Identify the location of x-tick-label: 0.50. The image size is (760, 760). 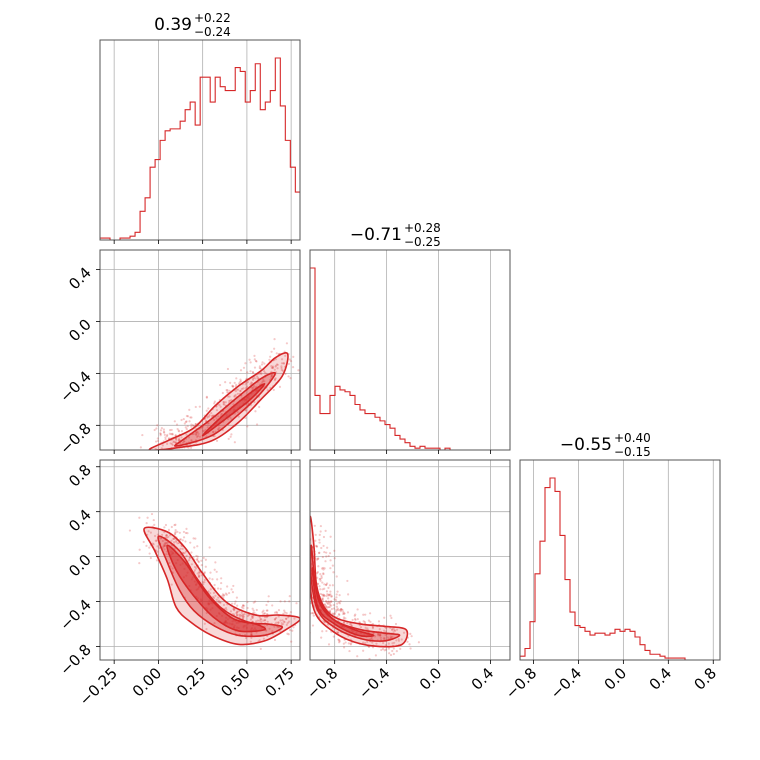
(235, 682).